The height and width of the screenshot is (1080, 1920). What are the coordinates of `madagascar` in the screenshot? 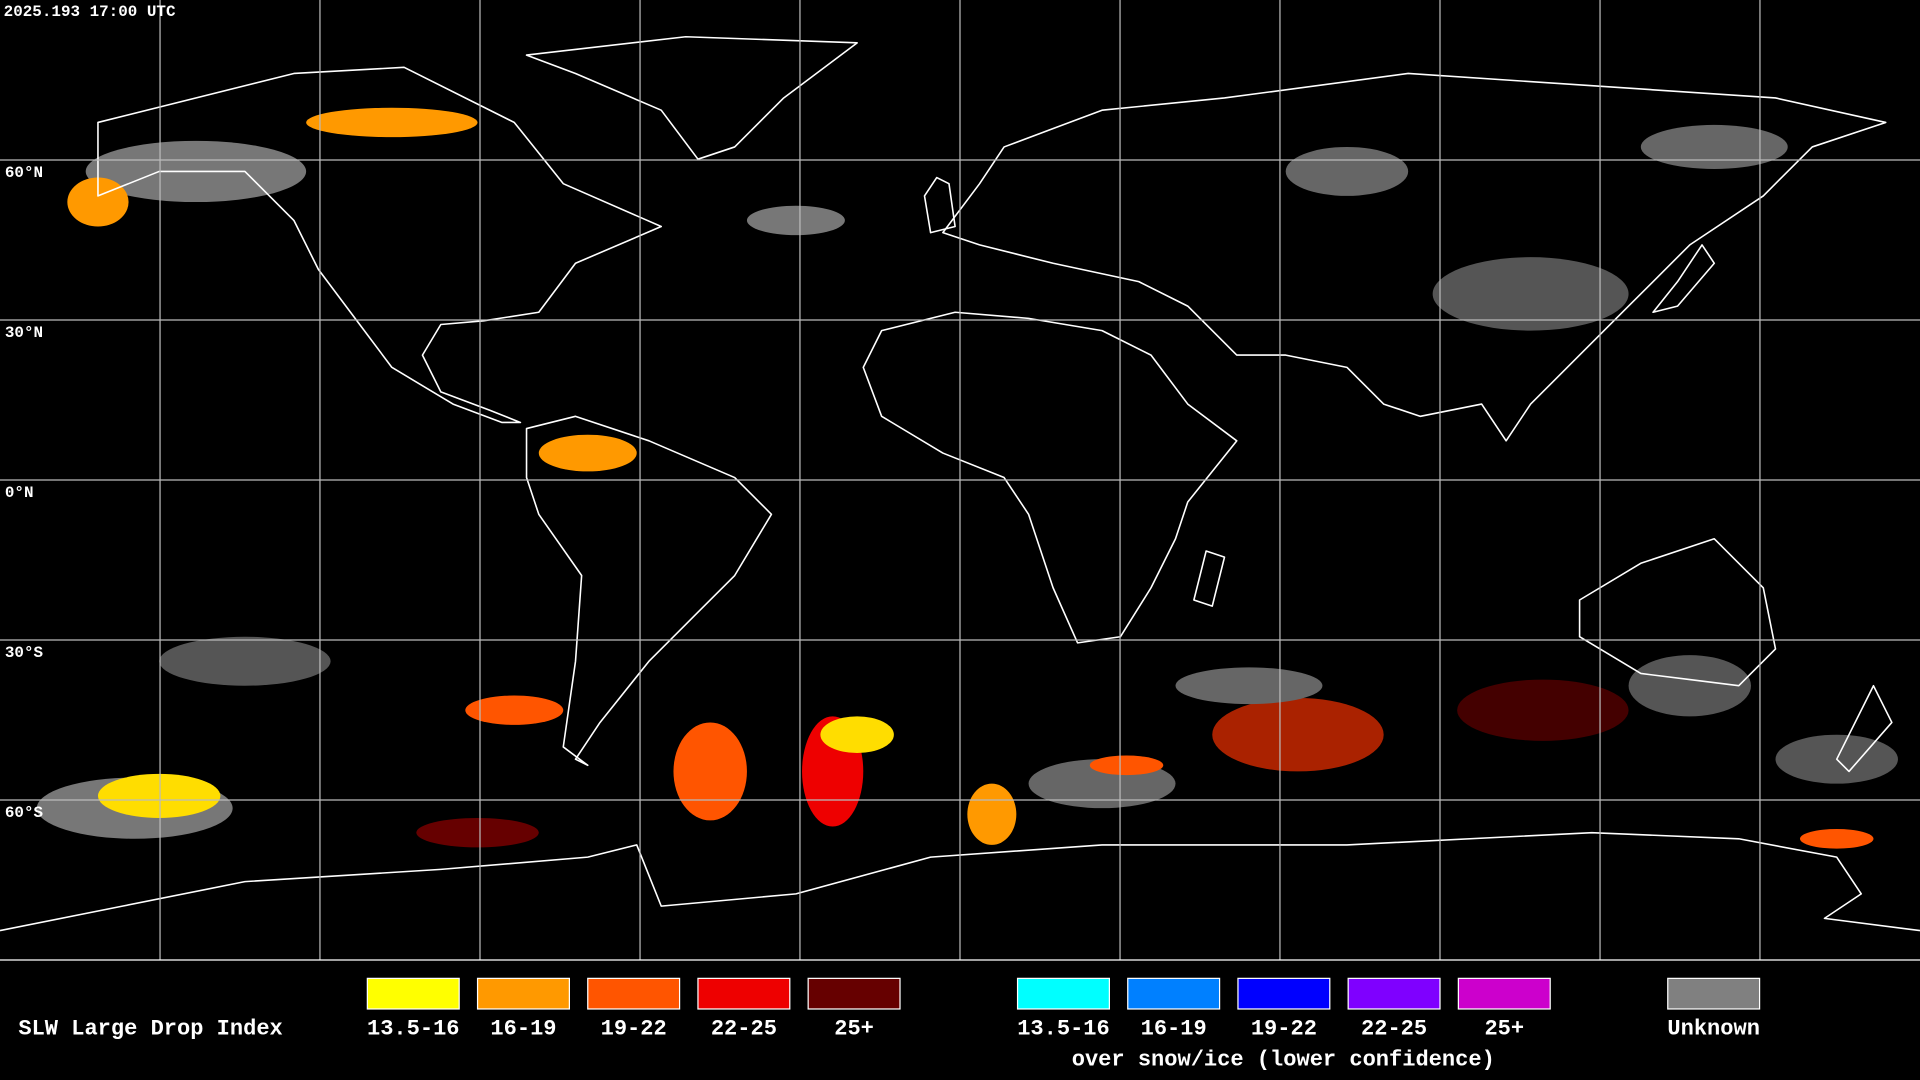 It's located at (1209, 578).